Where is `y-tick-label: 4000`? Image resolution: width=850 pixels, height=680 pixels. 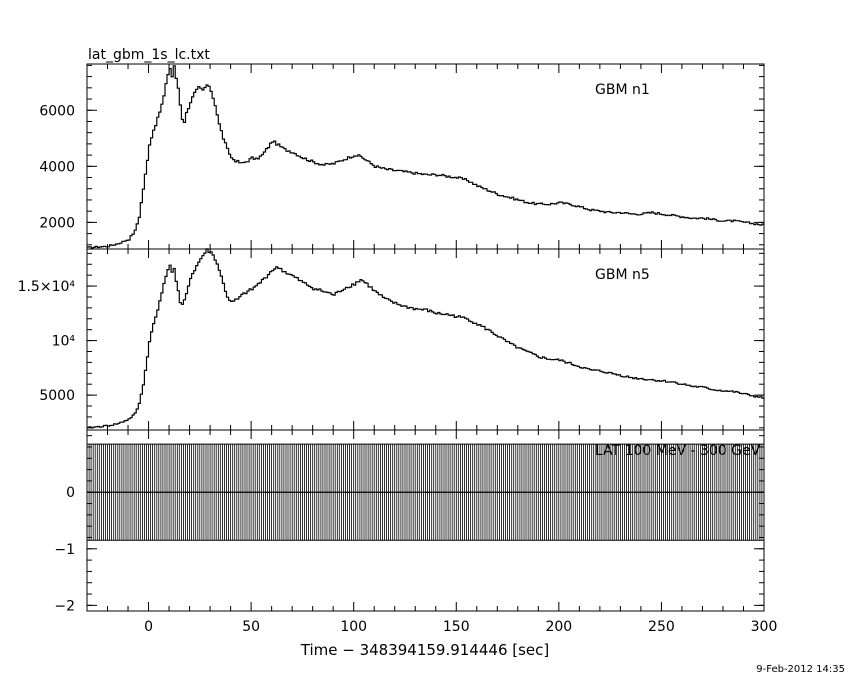 y-tick-label: 4000 is located at coordinates (57, 167).